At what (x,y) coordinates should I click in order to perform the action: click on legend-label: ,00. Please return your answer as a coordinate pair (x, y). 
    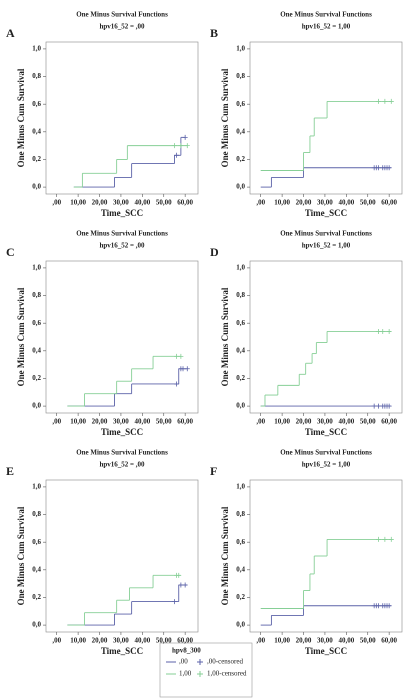
    Looking at the image, I should click on (183, 662).